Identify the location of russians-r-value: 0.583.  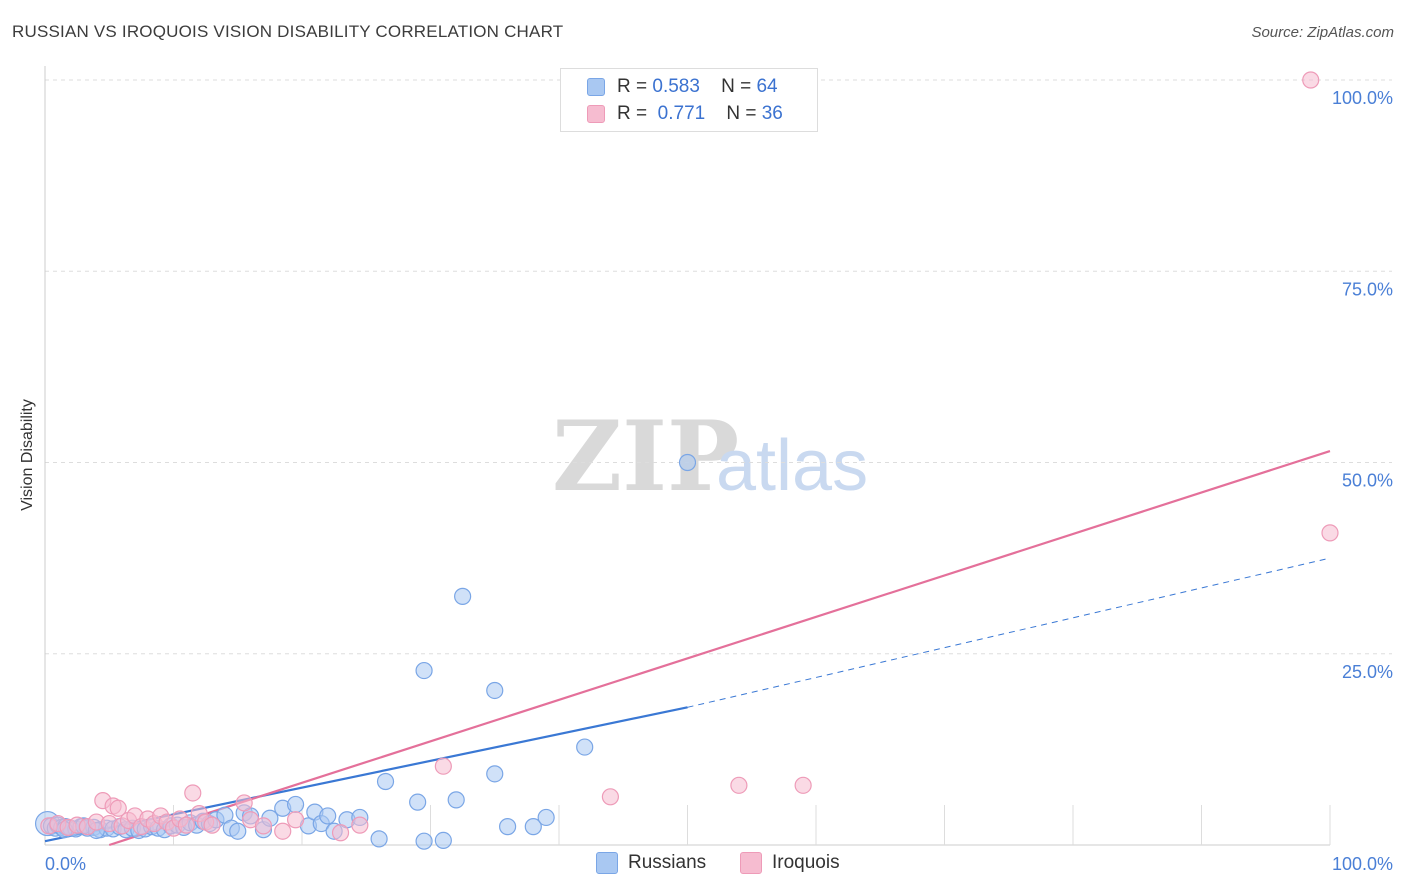
(676, 86).